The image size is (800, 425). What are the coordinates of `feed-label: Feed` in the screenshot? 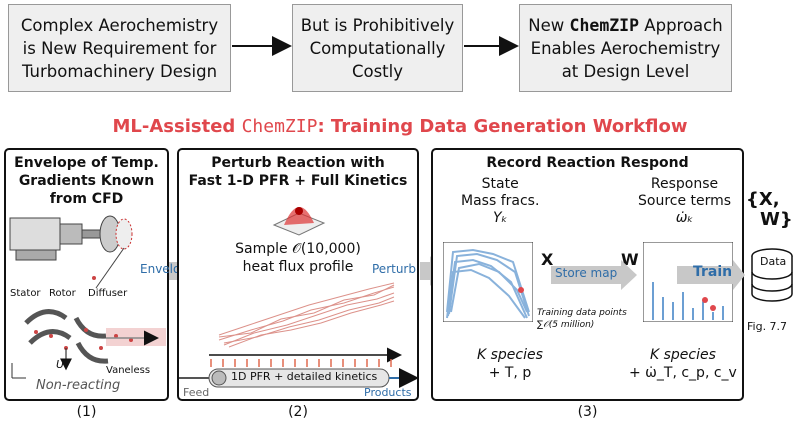 It's located at (196, 392).